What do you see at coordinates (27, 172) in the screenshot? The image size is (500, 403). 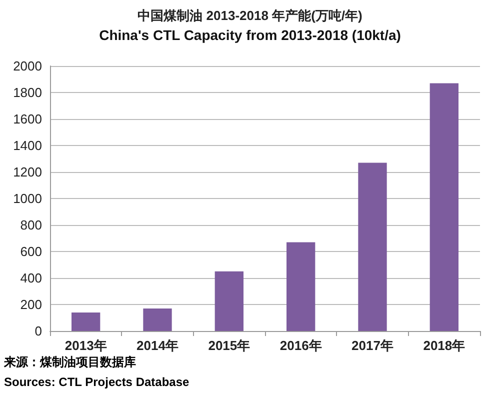 I see `y-tick-label: 1200` at bounding box center [27, 172].